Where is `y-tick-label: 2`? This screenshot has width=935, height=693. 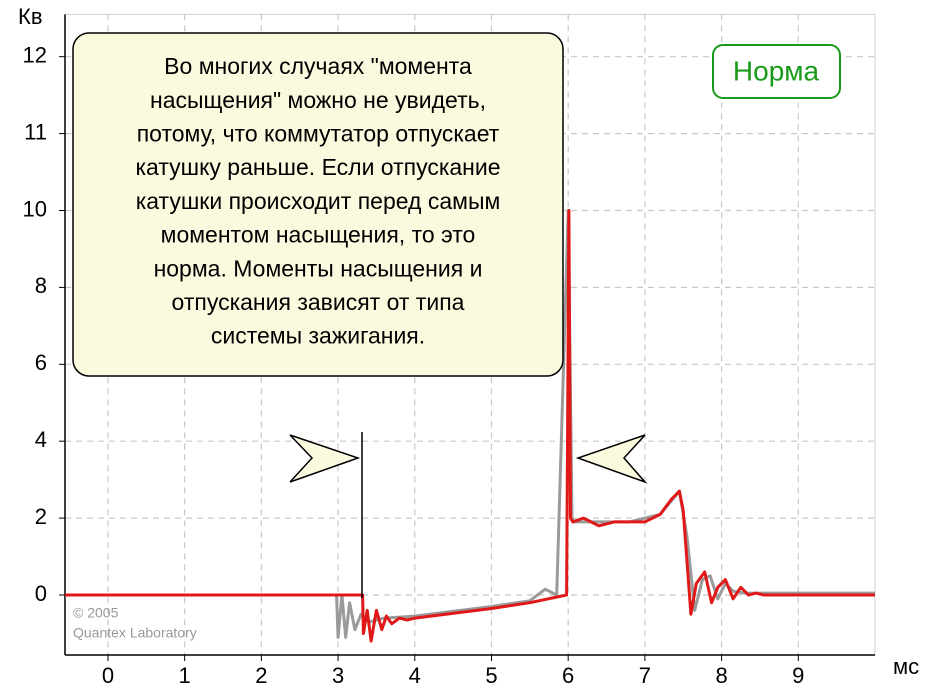 y-tick-label: 2 is located at coordinates (41, 516).